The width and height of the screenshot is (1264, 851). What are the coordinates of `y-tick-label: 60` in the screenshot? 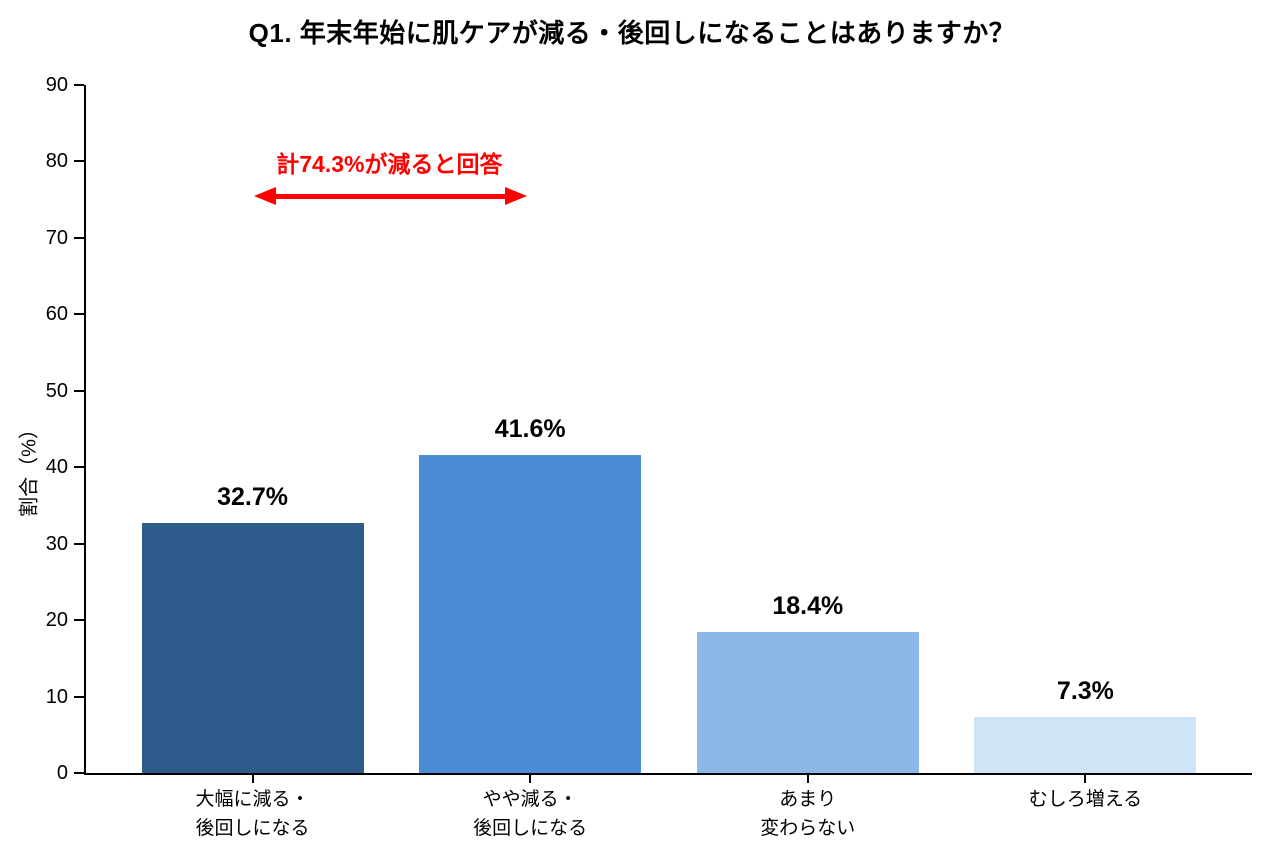 It's located at (56, 314).